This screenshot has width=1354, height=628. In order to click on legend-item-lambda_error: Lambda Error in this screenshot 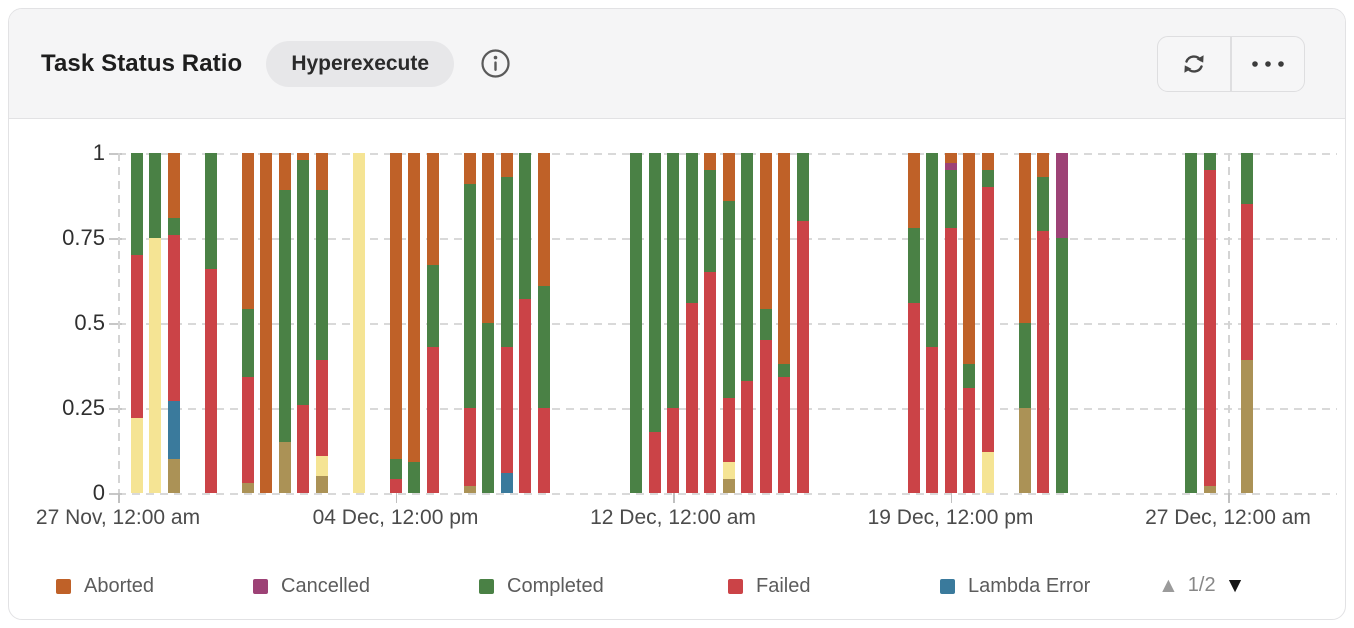, I will do `click(1015, 586)`.